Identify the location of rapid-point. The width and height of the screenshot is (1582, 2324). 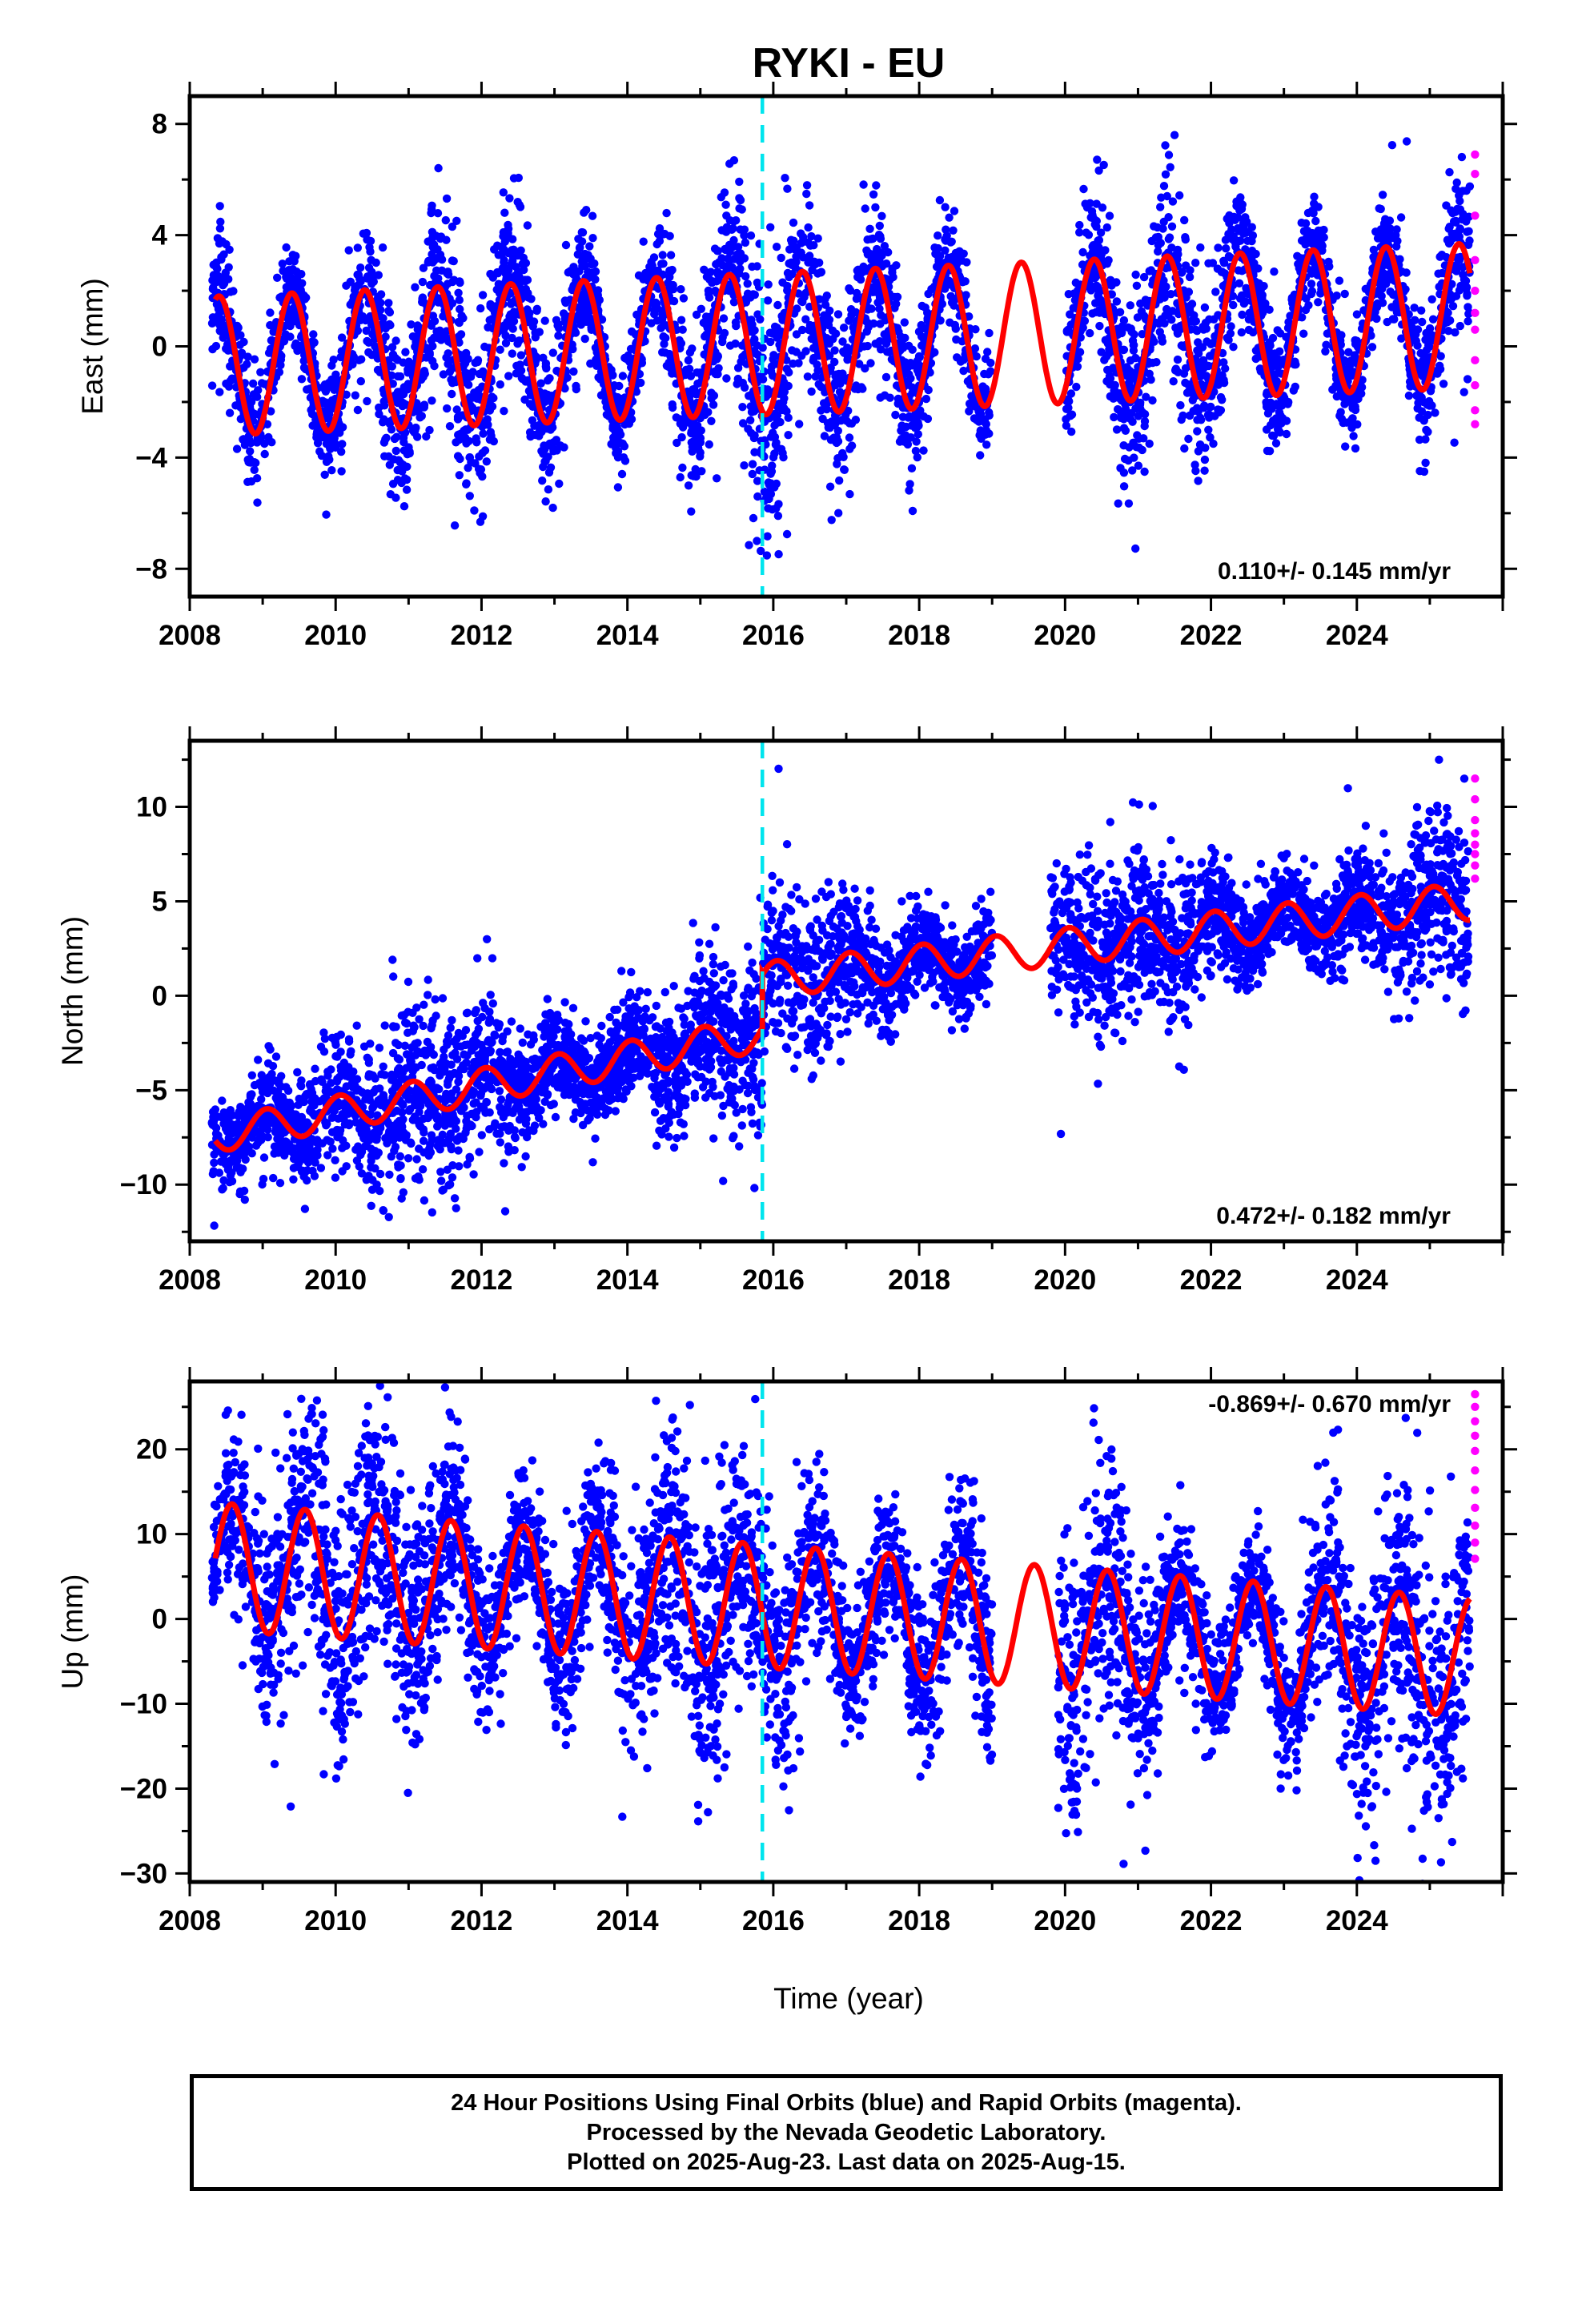
(1475, 424).